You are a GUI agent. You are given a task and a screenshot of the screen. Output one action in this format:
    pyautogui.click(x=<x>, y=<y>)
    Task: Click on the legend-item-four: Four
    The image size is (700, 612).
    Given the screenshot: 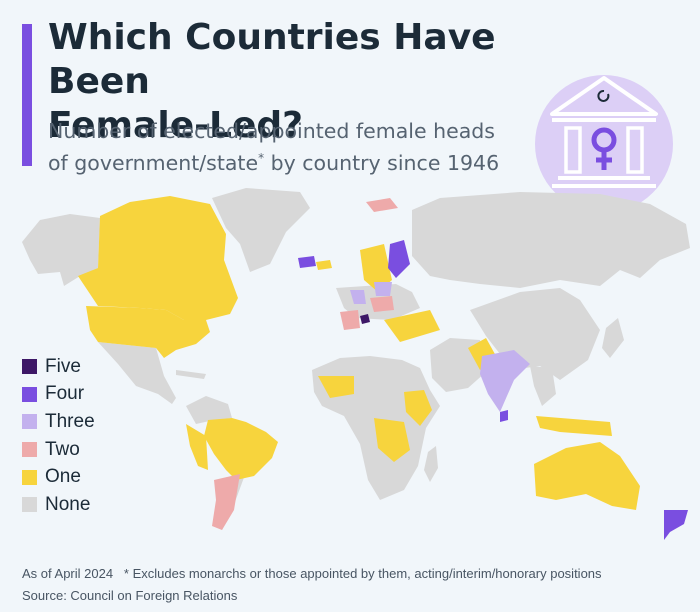 What is the action you would take?
    pyautogui.click(x=58, y=395)
    